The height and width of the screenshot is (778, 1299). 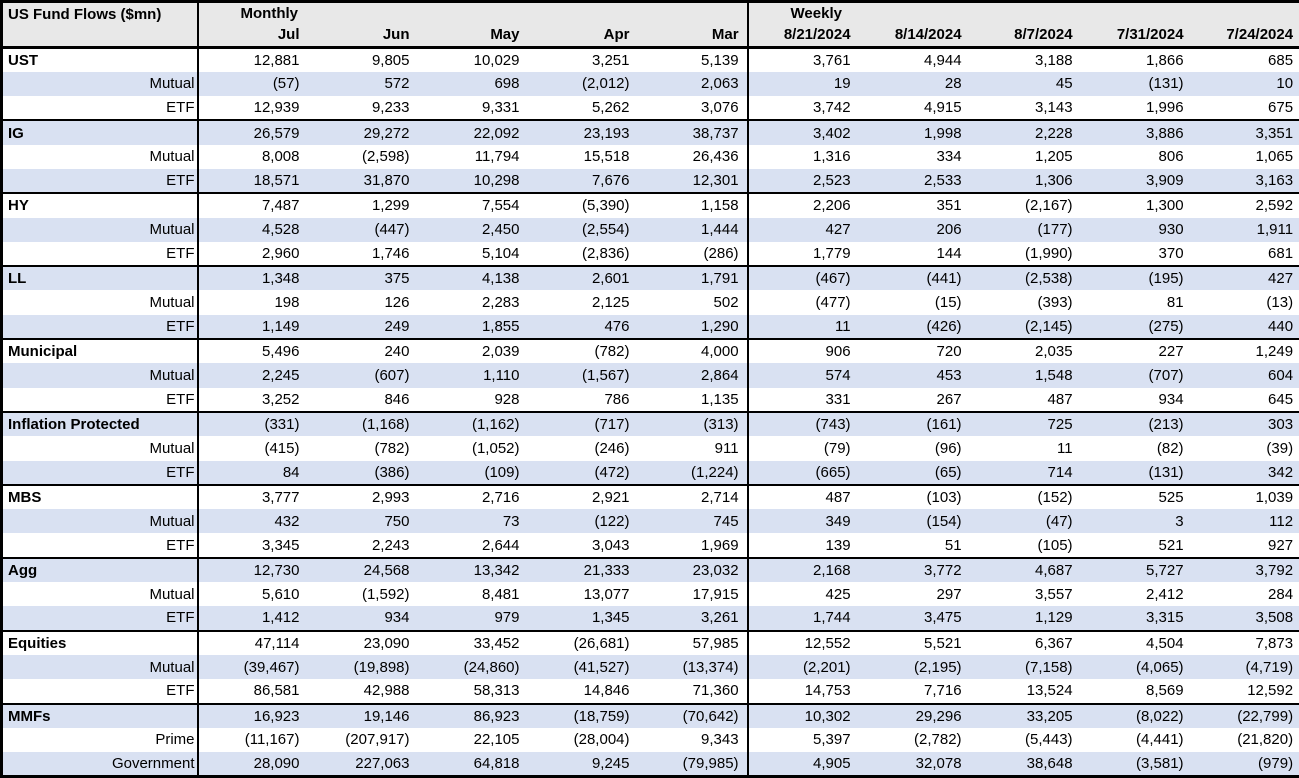 What do you see at coordinates (914, 423) in the screenshot?
I see `cell-weekly: (161)` at bounding box center [914, 423].